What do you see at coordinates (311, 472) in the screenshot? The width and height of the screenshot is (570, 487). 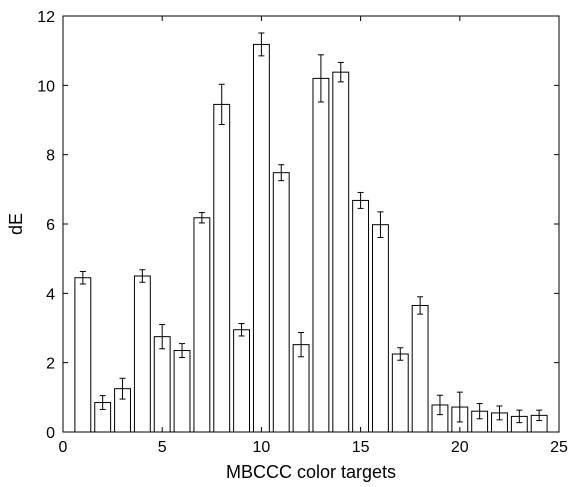 I see `x-axis-title: MBCCC color targets` at bounding box center [311, 472].